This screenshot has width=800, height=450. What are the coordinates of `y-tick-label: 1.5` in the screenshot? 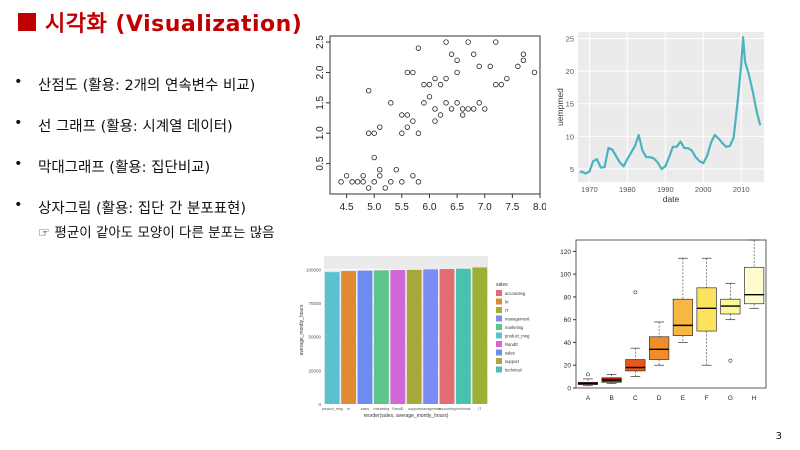 It's located at (320, 102).